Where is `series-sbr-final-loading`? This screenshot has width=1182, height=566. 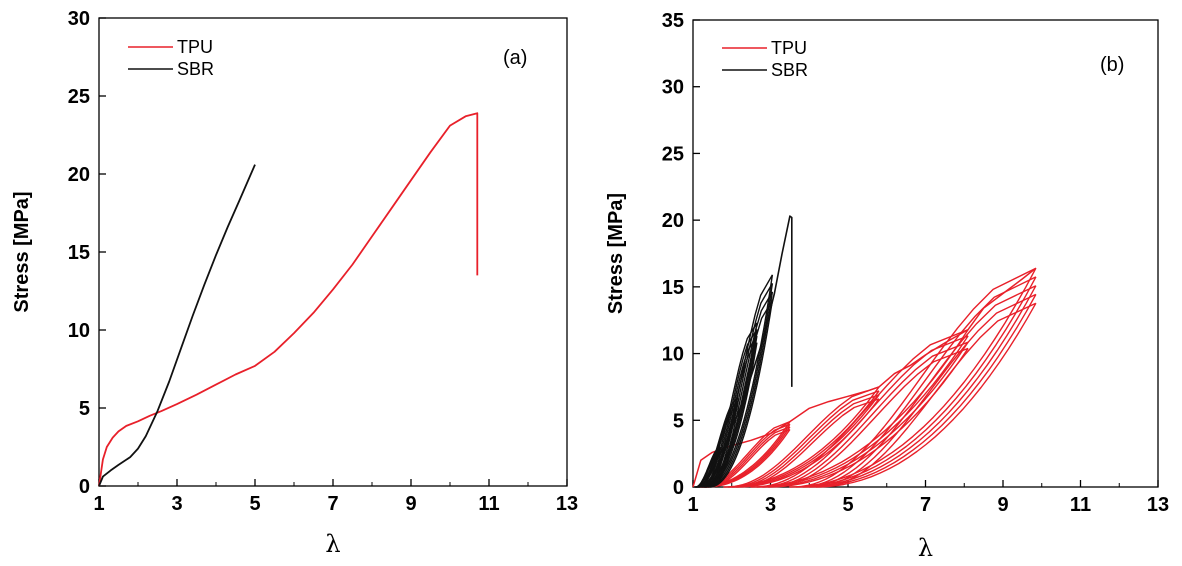
series-sbr-final-loading is located at coordinates (748, 348).